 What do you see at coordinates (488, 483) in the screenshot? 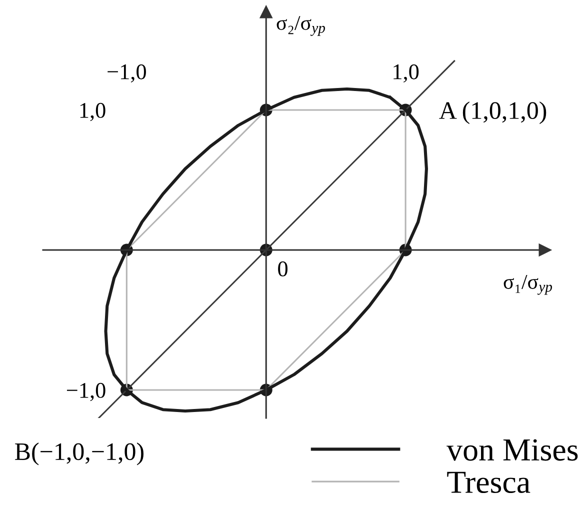
I see `legend-label: Tresca` at bounding box center [488, 483].